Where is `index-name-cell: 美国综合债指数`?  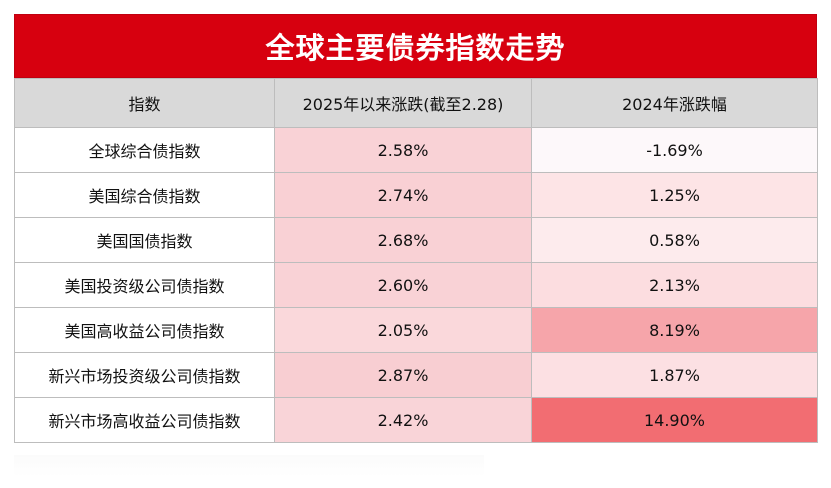 index-name-cell: 美国综合债指数 is located at coordinates (144, 195).